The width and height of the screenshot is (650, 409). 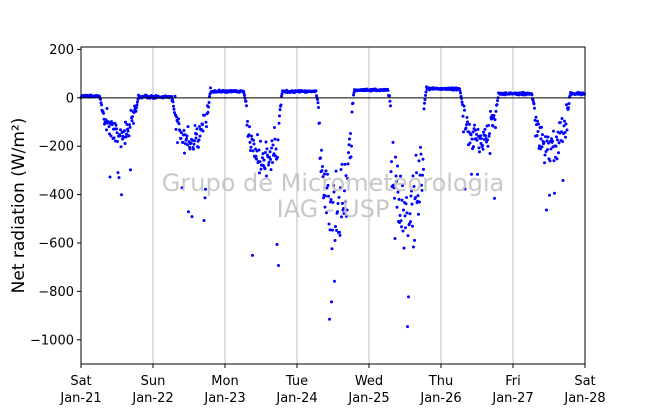 What do you see at coordinates (19, 206) in the screenshot?
I see `y-axis-label: Net radiation (W/m²)` at bounding box center [19, 206].